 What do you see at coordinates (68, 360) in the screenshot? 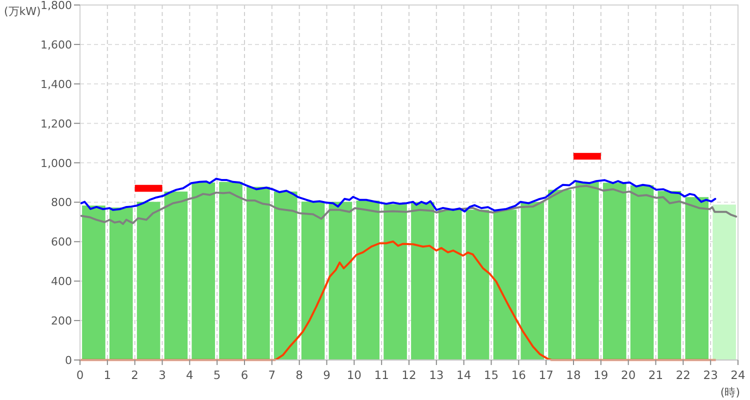
I see `y-tick-label: 0` at bounding box center [68, 360].